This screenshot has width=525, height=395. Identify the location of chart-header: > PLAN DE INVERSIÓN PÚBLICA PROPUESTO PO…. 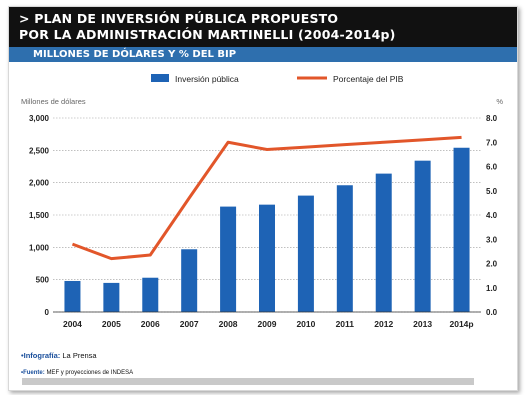
(263, 27).